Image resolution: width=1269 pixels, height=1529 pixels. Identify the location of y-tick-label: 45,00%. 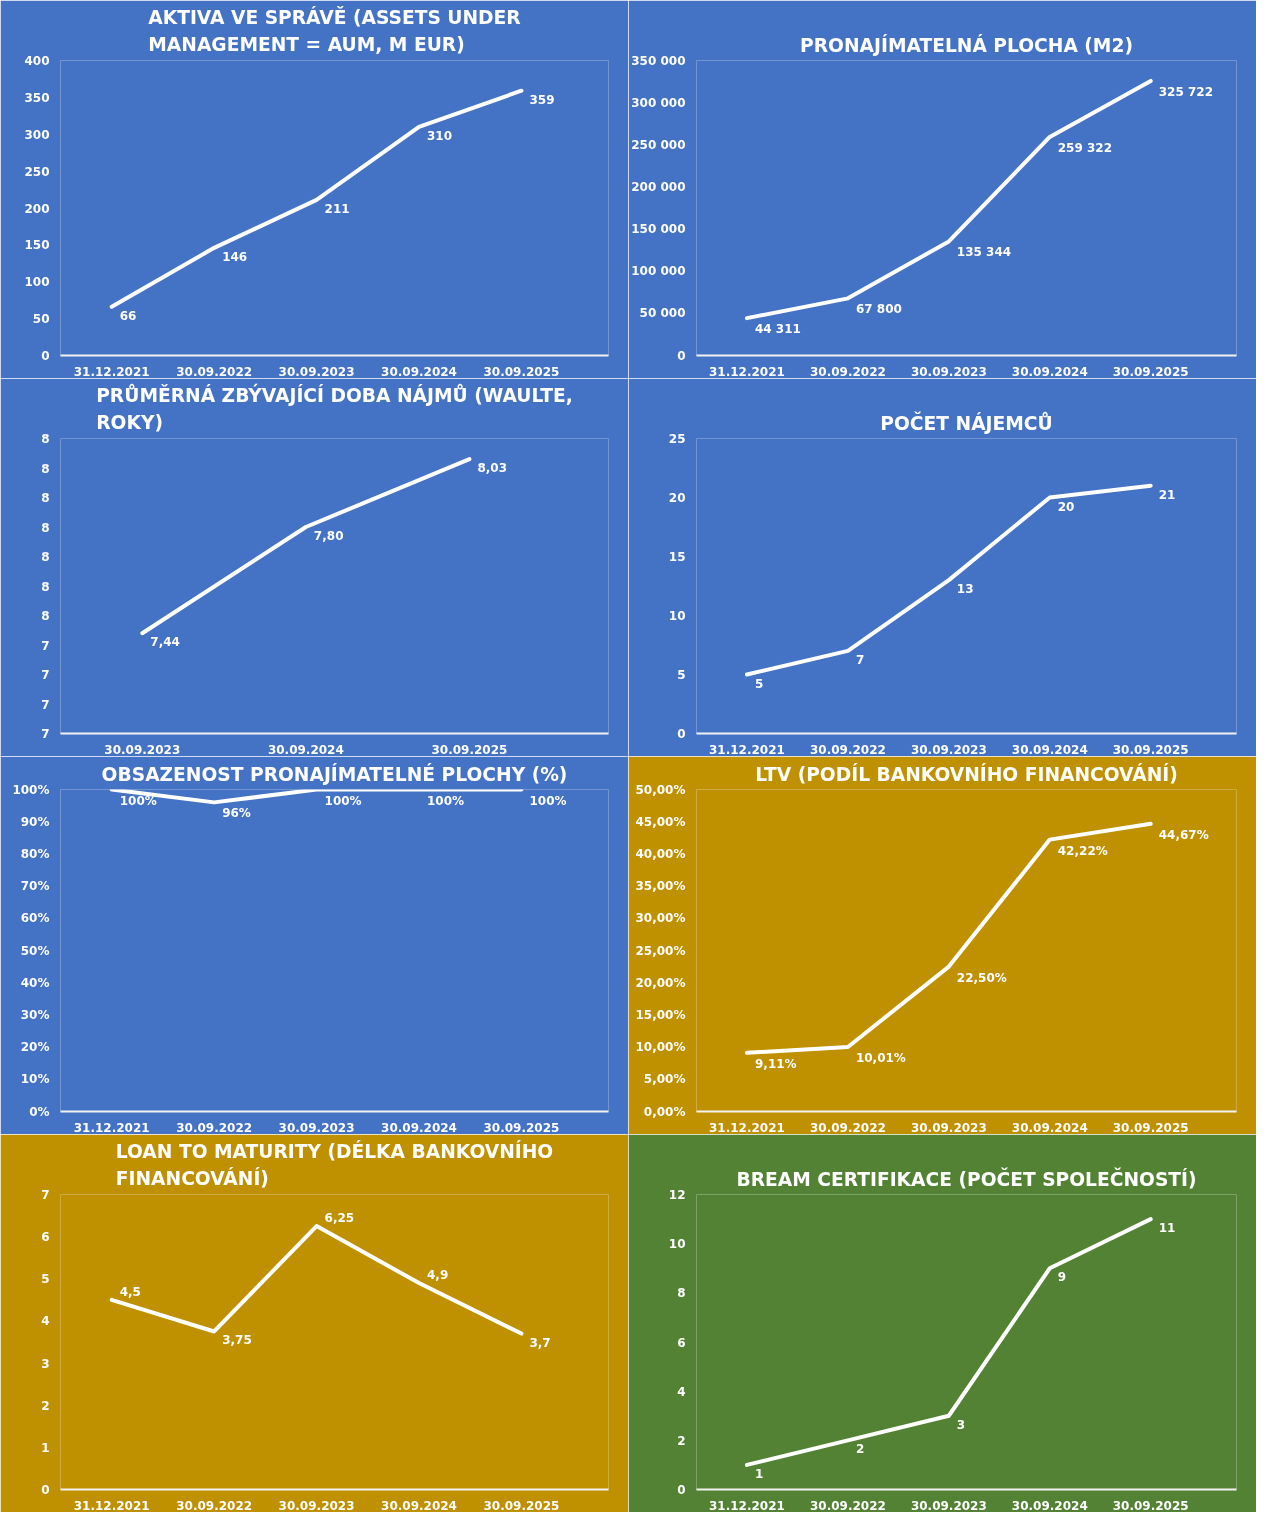
(660, 821).